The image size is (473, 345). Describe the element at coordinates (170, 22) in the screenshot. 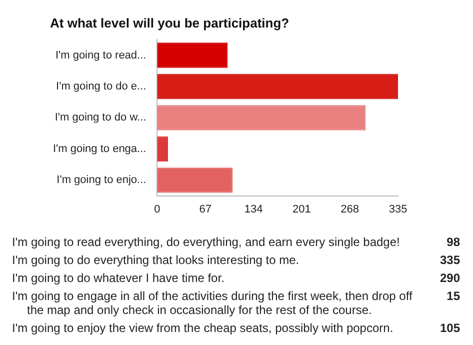

I see `chart-title: At what level will you be participating?` at that location.